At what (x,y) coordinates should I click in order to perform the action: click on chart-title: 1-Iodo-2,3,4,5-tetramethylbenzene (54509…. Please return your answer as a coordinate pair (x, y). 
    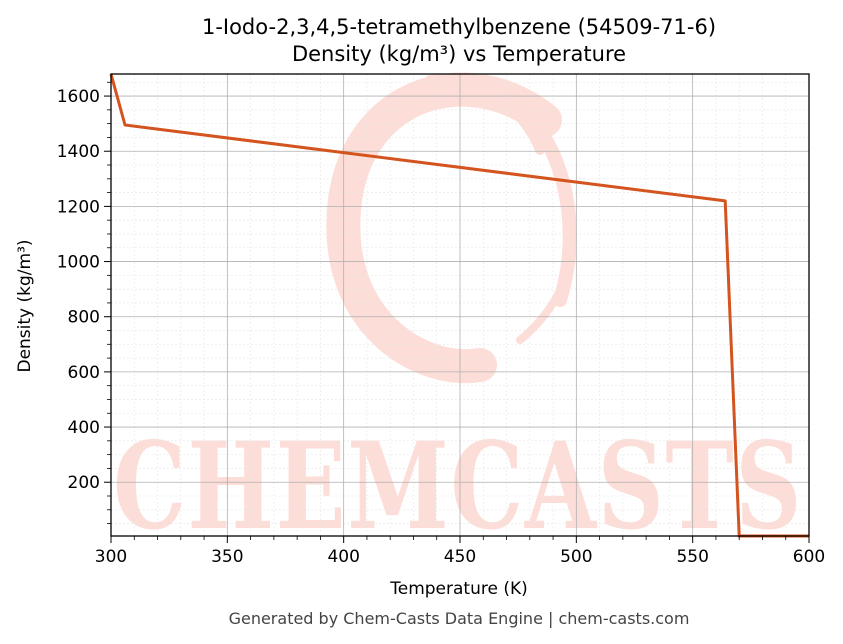
    Looking at the image, I should click on (459, 27).